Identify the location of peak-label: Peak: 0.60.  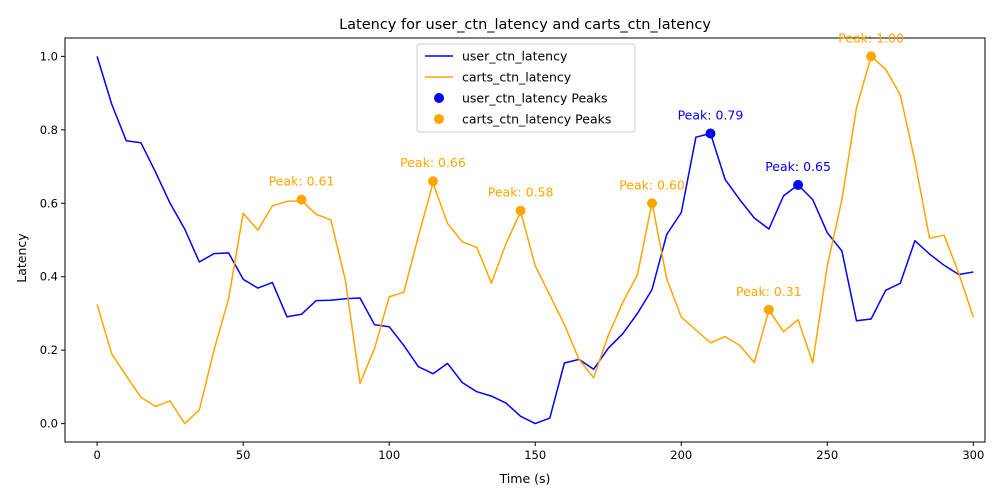
(652, 184).